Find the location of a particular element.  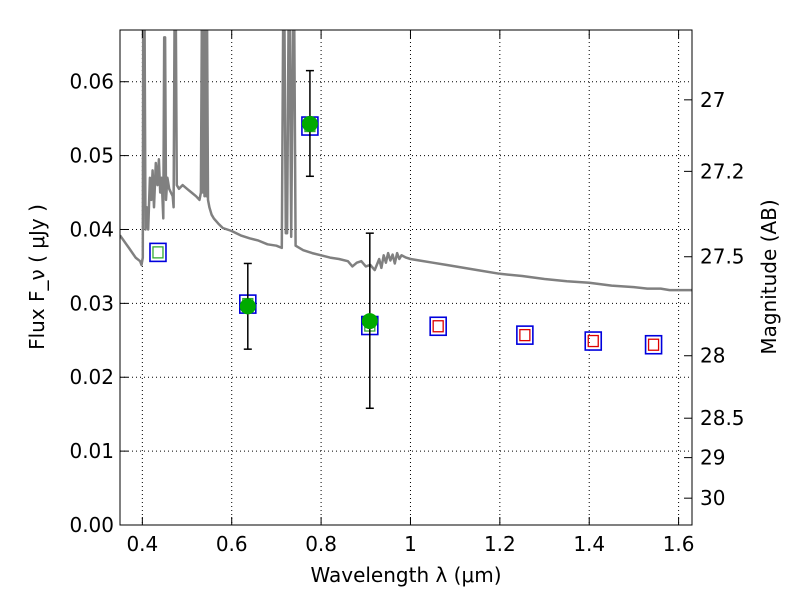

mag-tick-label: 27 is located at coordinates (712, 100).